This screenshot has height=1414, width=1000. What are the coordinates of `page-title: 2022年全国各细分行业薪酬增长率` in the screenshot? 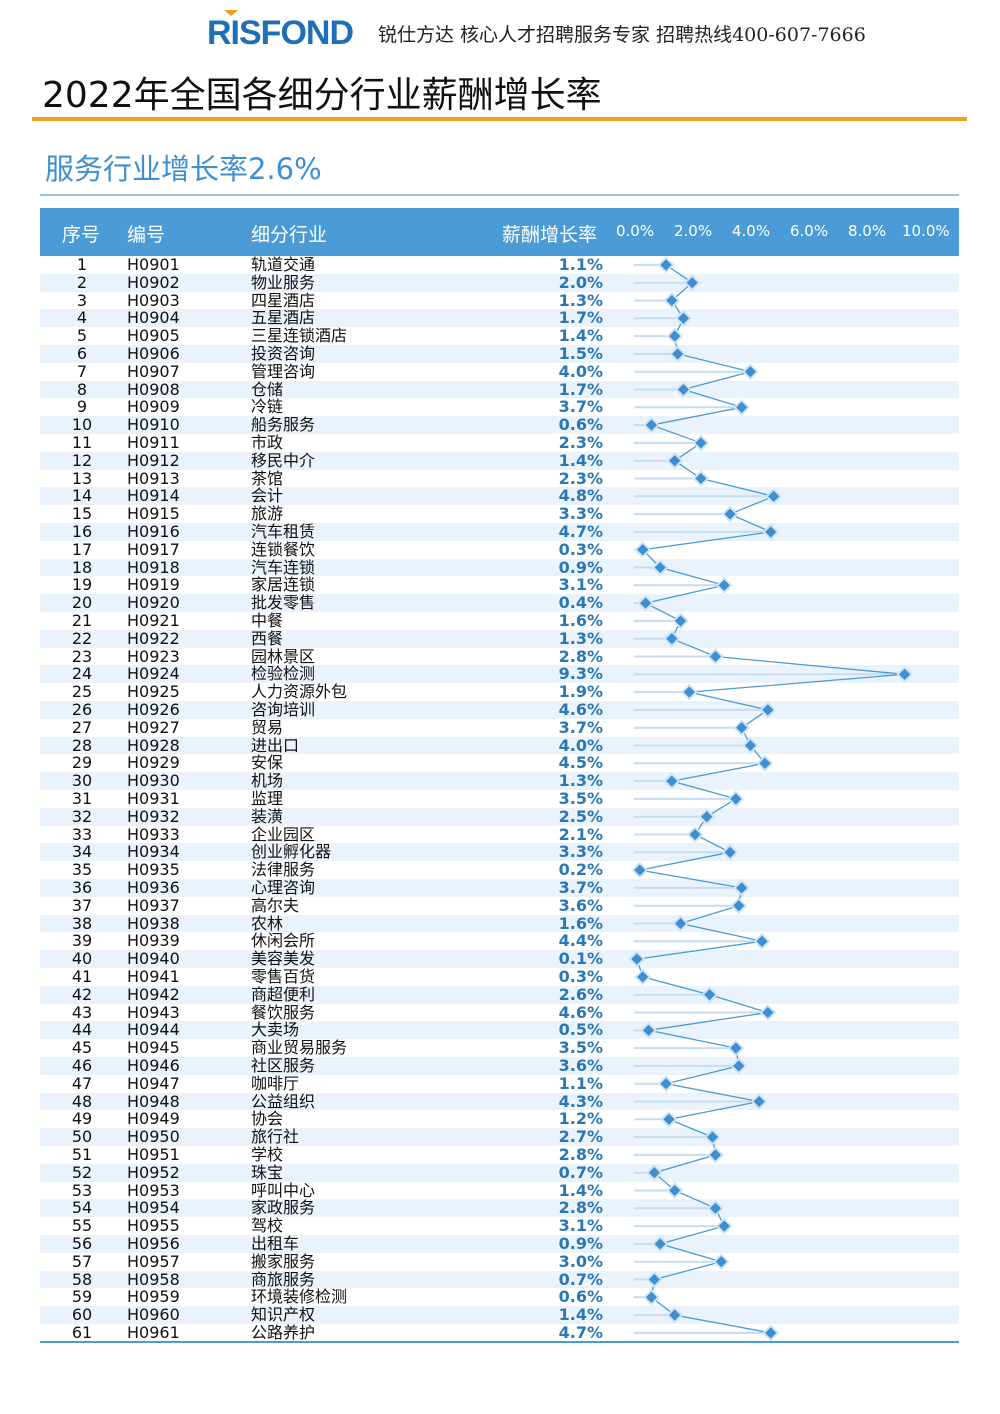 It's located at (322, 95).